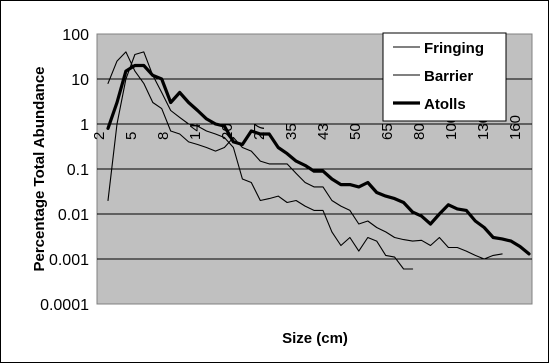  What do you see at coordinates (387, 131) in the screenshot?
I see `x-tick-label: 65` at bounding box center [387, 131].